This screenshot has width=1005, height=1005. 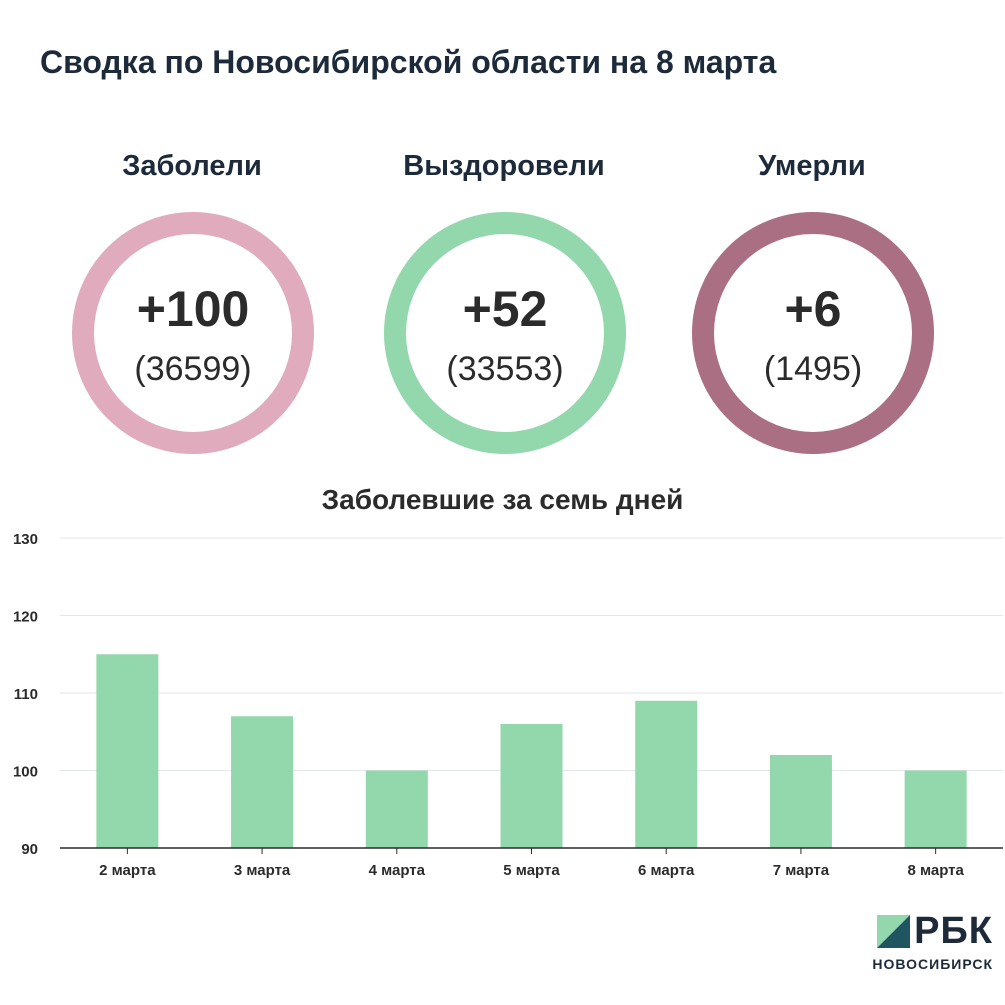 What do you see at coordinates (813, 309) in the screenshot?
I see `stat-delta: +6` at bounding box center [813, 309].